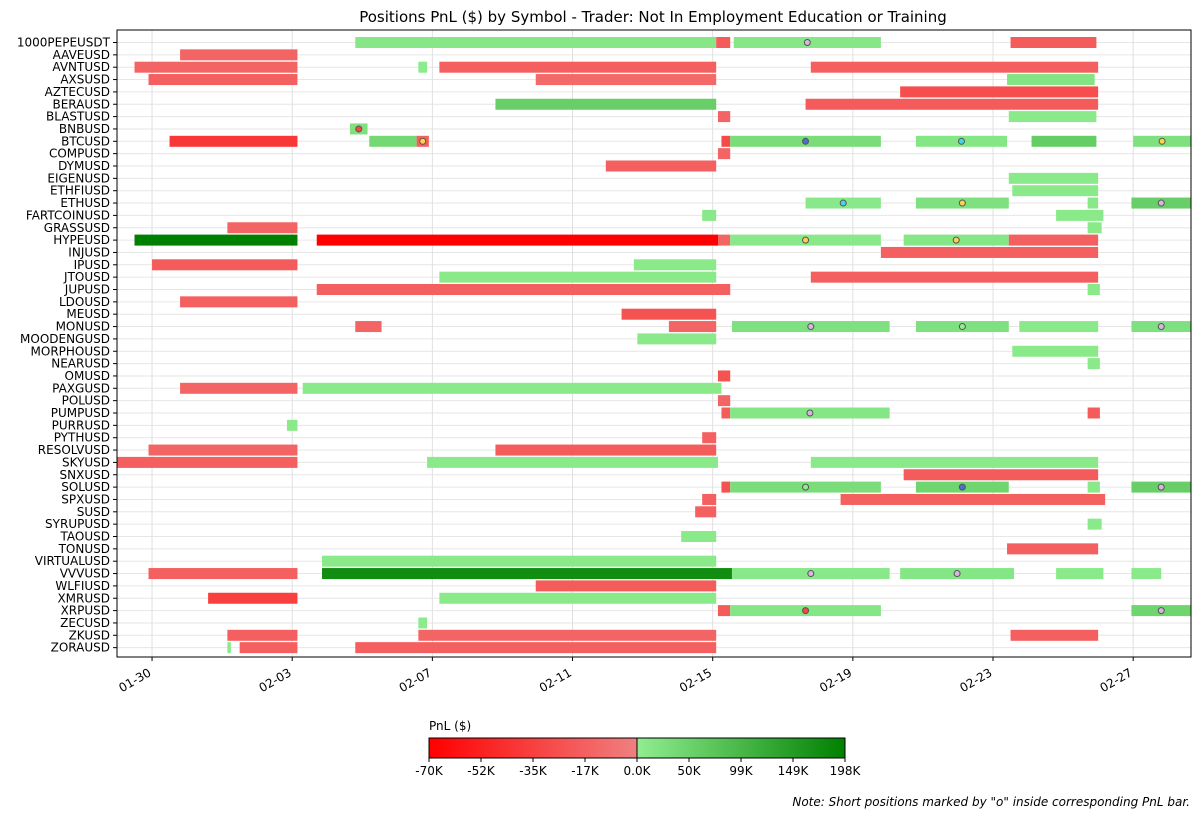 The height and width of the screenshot is (818, 1200). What do you see at coordinates (85, 475) in the screenshot?
I see `y-tick-label: SNXUSD` at bounding box center [85, 475].